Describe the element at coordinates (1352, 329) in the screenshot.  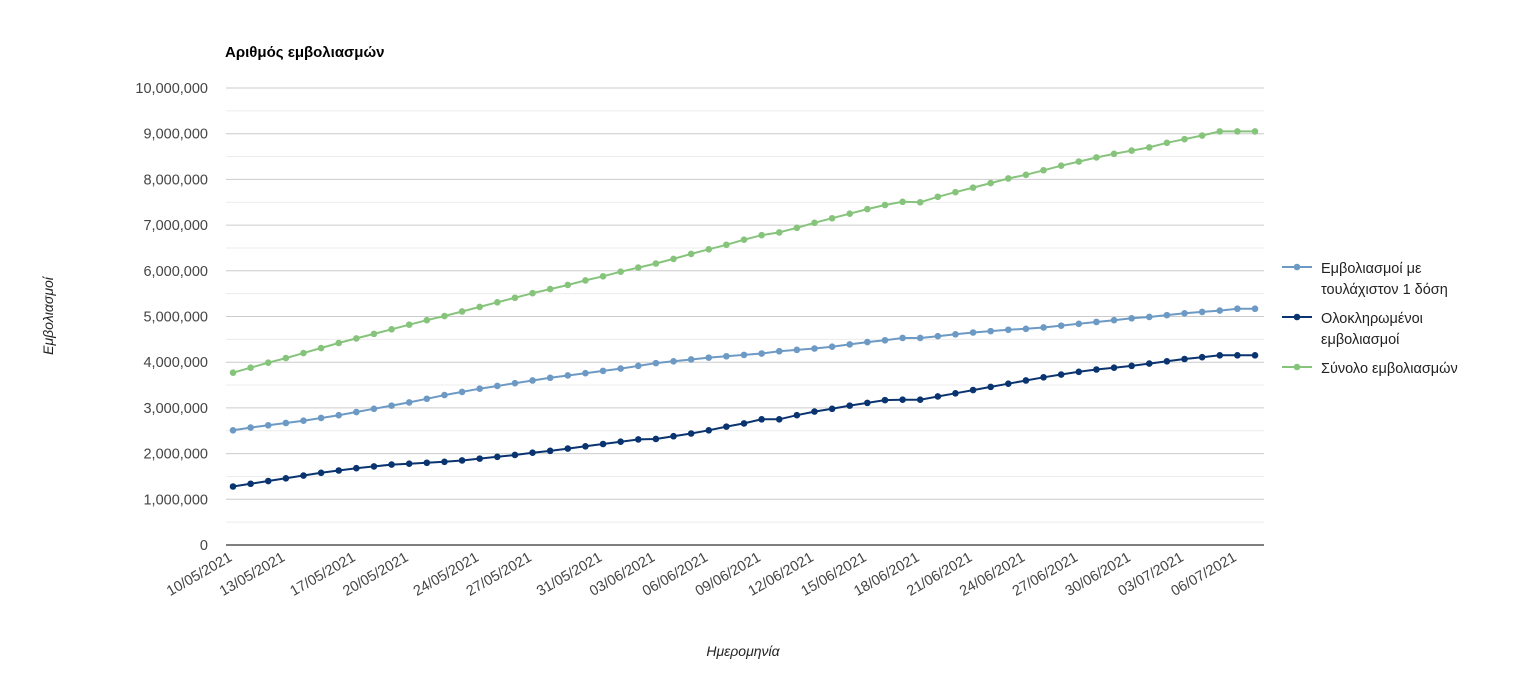
I see `legend-item-2: Ολοκληρωμένοι εμβολιασμοί` at that location.